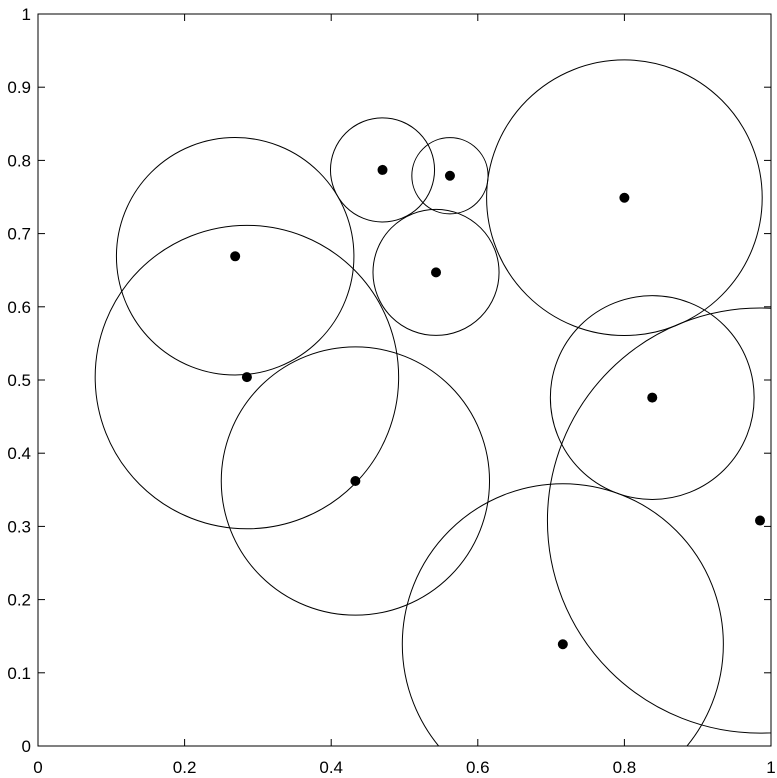  What do you see at coordinates (19, 600) in the screenshot?
I see `y-tick-label: 0.2` at bounding box center [19, 600].